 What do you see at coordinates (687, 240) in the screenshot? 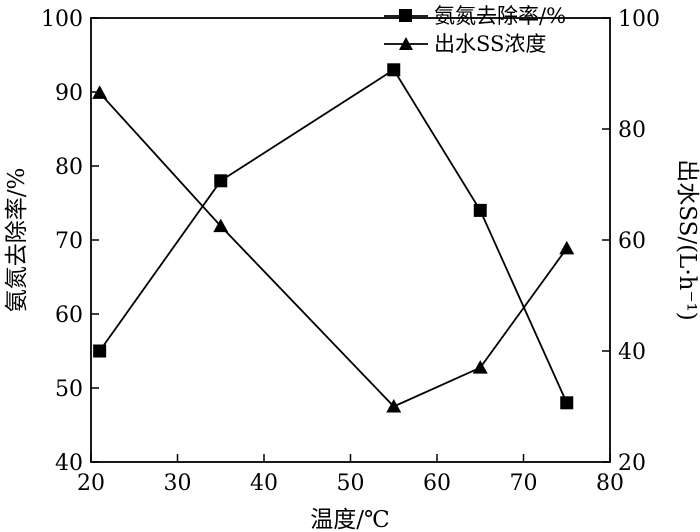
I see `right-y-axis-title: 出水SS/(L·h⁻¹)` at bounding box center [687, 240].